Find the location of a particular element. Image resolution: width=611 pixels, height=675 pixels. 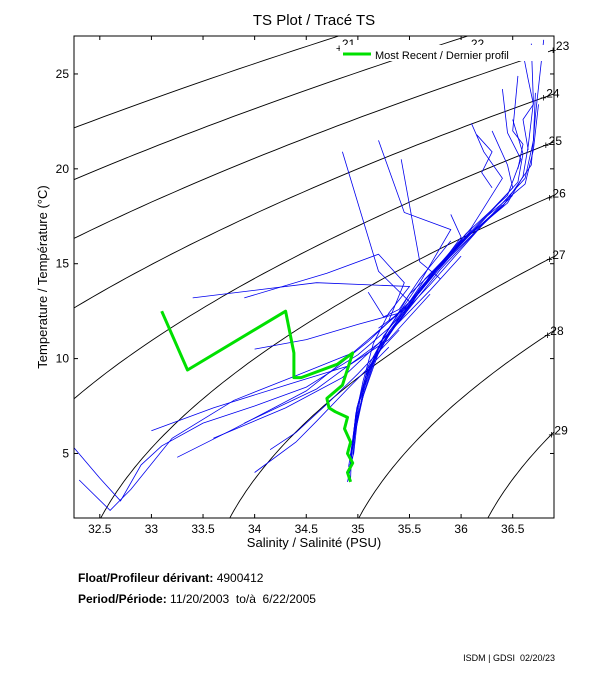

period-value: 11/20/2003 to/à 6/22/2005 is located at coordinates (243, 599).